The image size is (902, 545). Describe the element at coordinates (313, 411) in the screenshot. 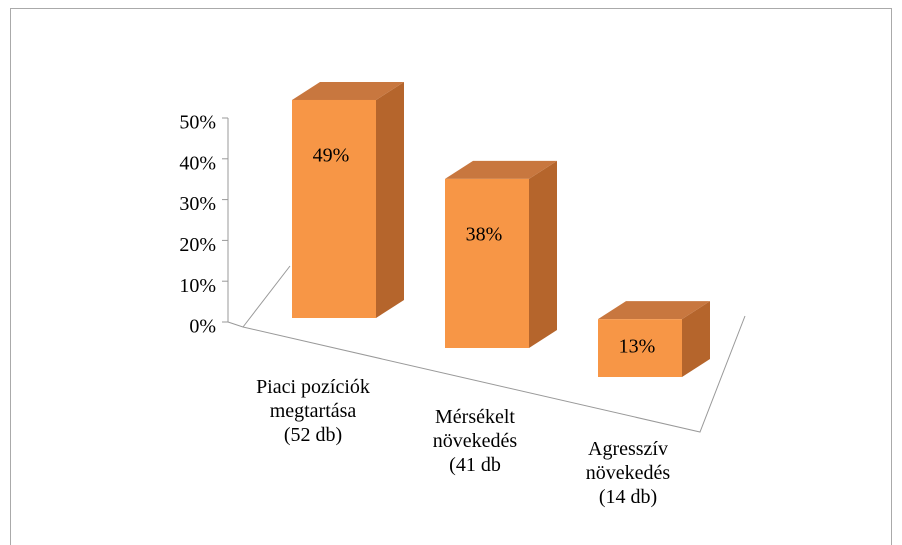

I see `x-tick-label: Piaci pozíciók megtartása (52 db)` at that location.